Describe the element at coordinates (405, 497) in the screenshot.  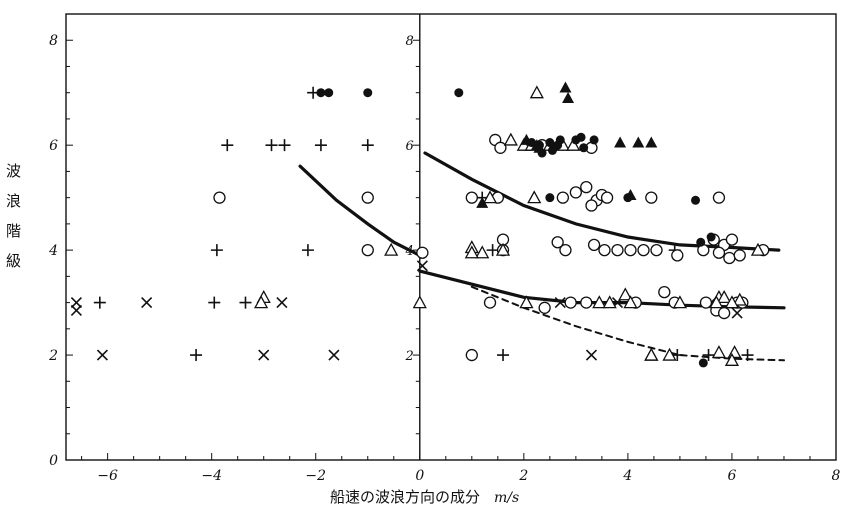
I see `x-axis-label: 船速の波浪方向の成分` at that location.